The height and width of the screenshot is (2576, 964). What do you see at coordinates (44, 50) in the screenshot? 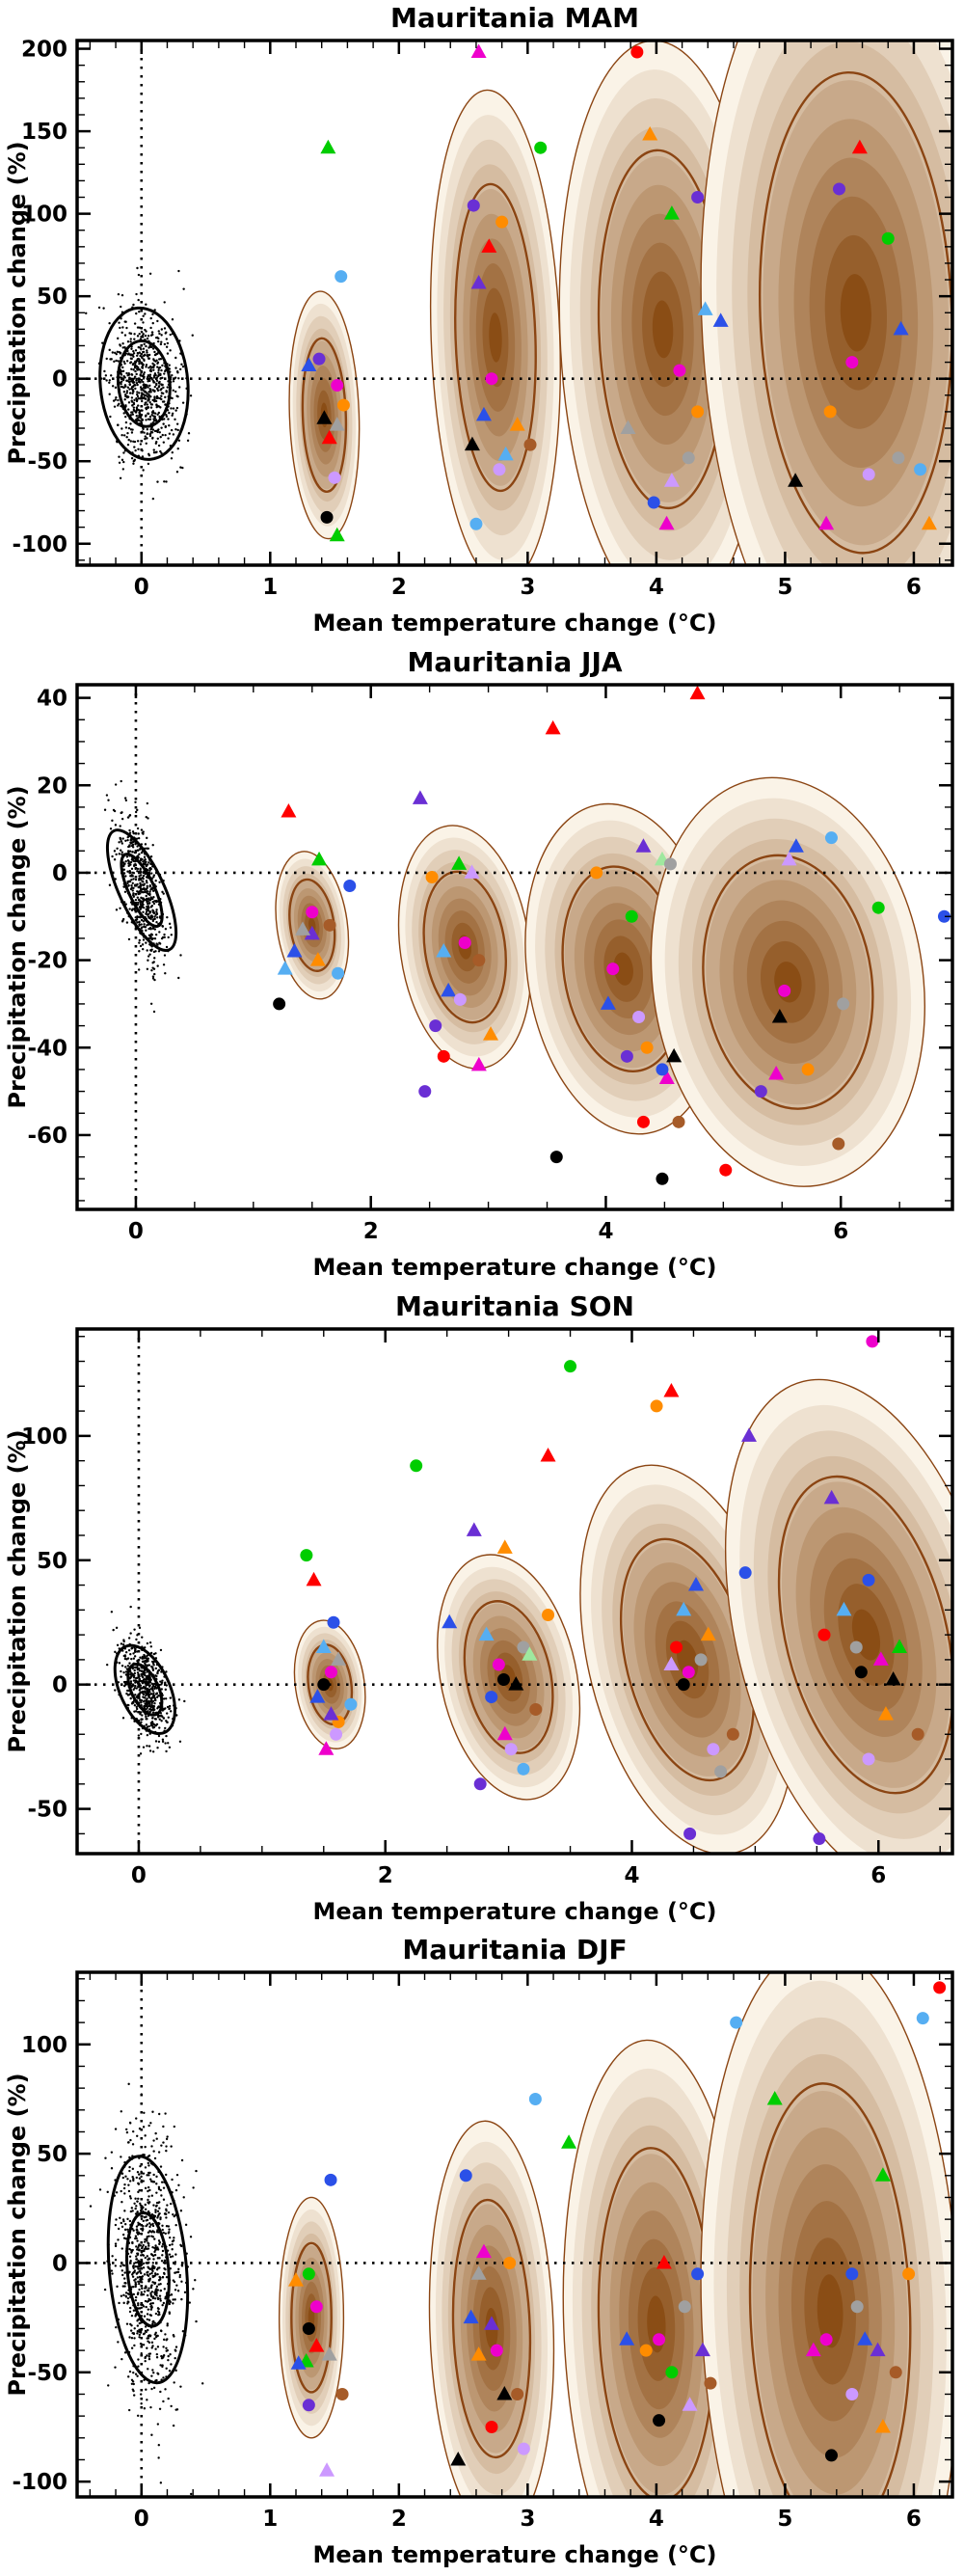
I see `svg-text: 200` at bounding box center [44, 50].